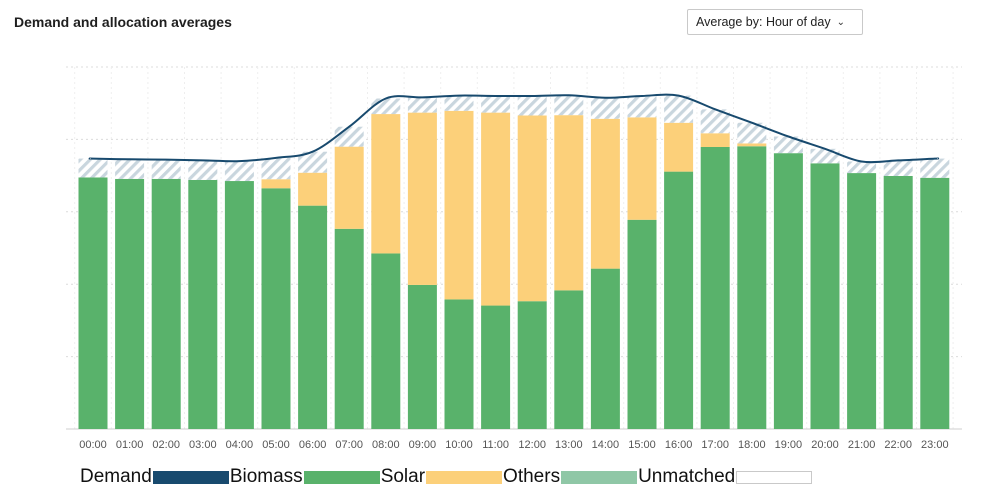 This screenshot has width=989, height=500. What do you see at coordinates (789, 445) in the screenshot?
I see `x-tick-label: 19:00` at bounding box center [789, 445].